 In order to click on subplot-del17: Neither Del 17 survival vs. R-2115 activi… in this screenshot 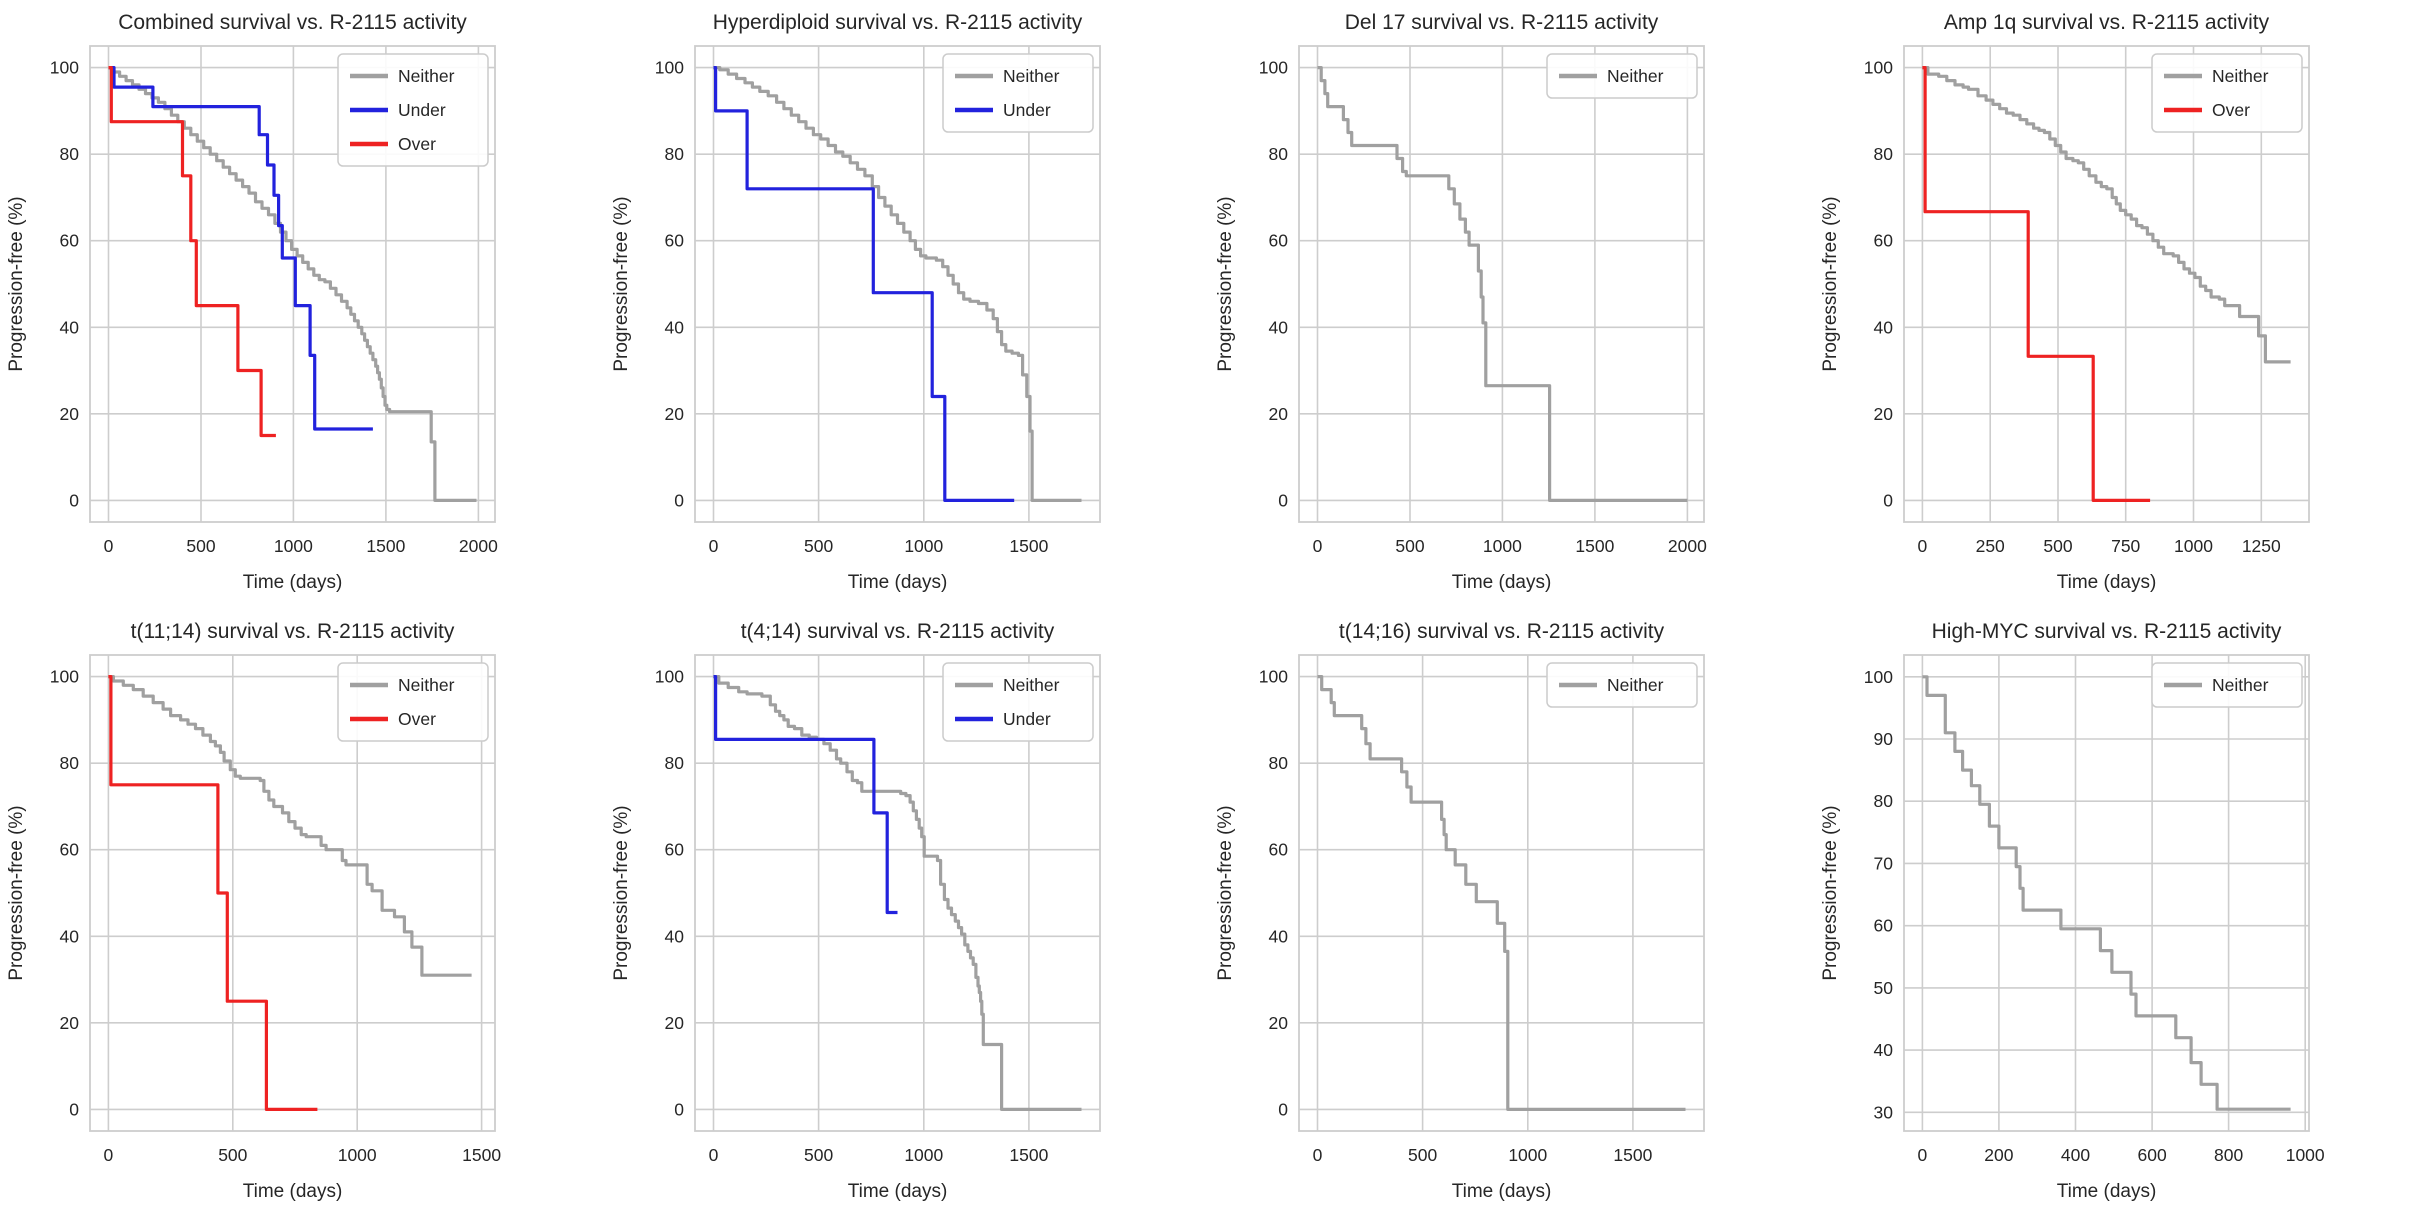, I will do `click(1461, 302)`.